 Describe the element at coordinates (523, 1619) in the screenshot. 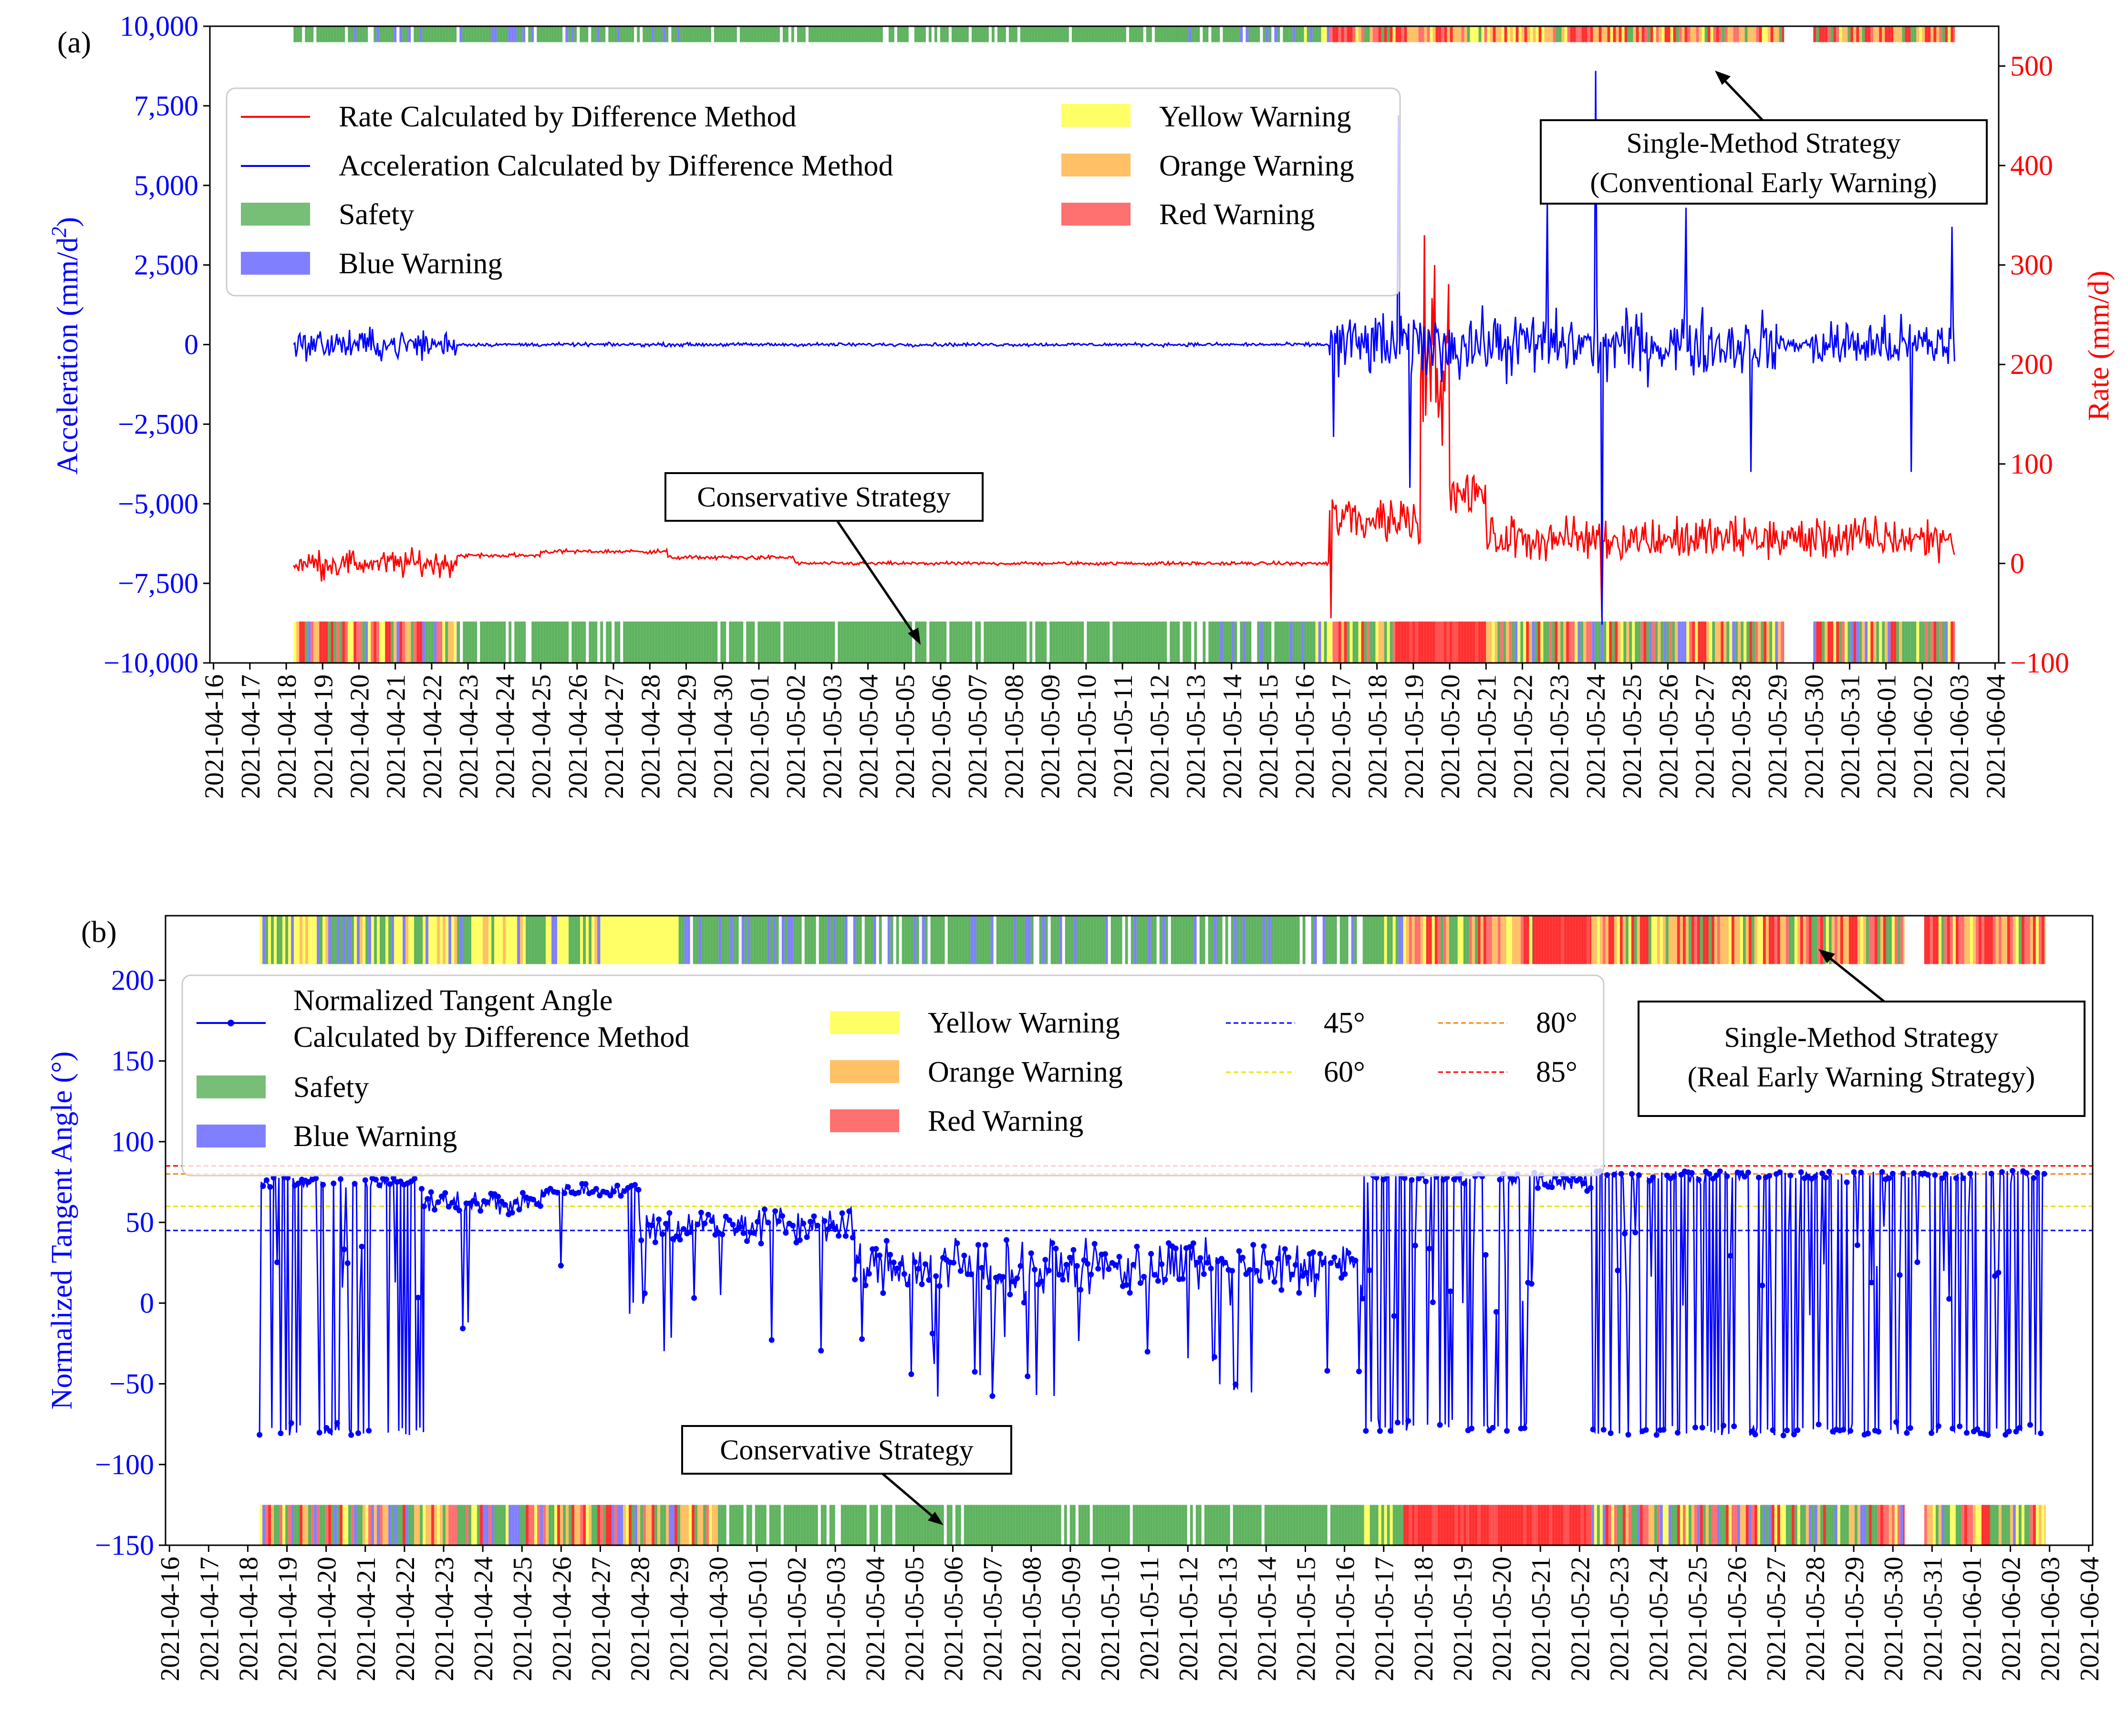

I see `x-tick-label: 2021-04-25` at that location.